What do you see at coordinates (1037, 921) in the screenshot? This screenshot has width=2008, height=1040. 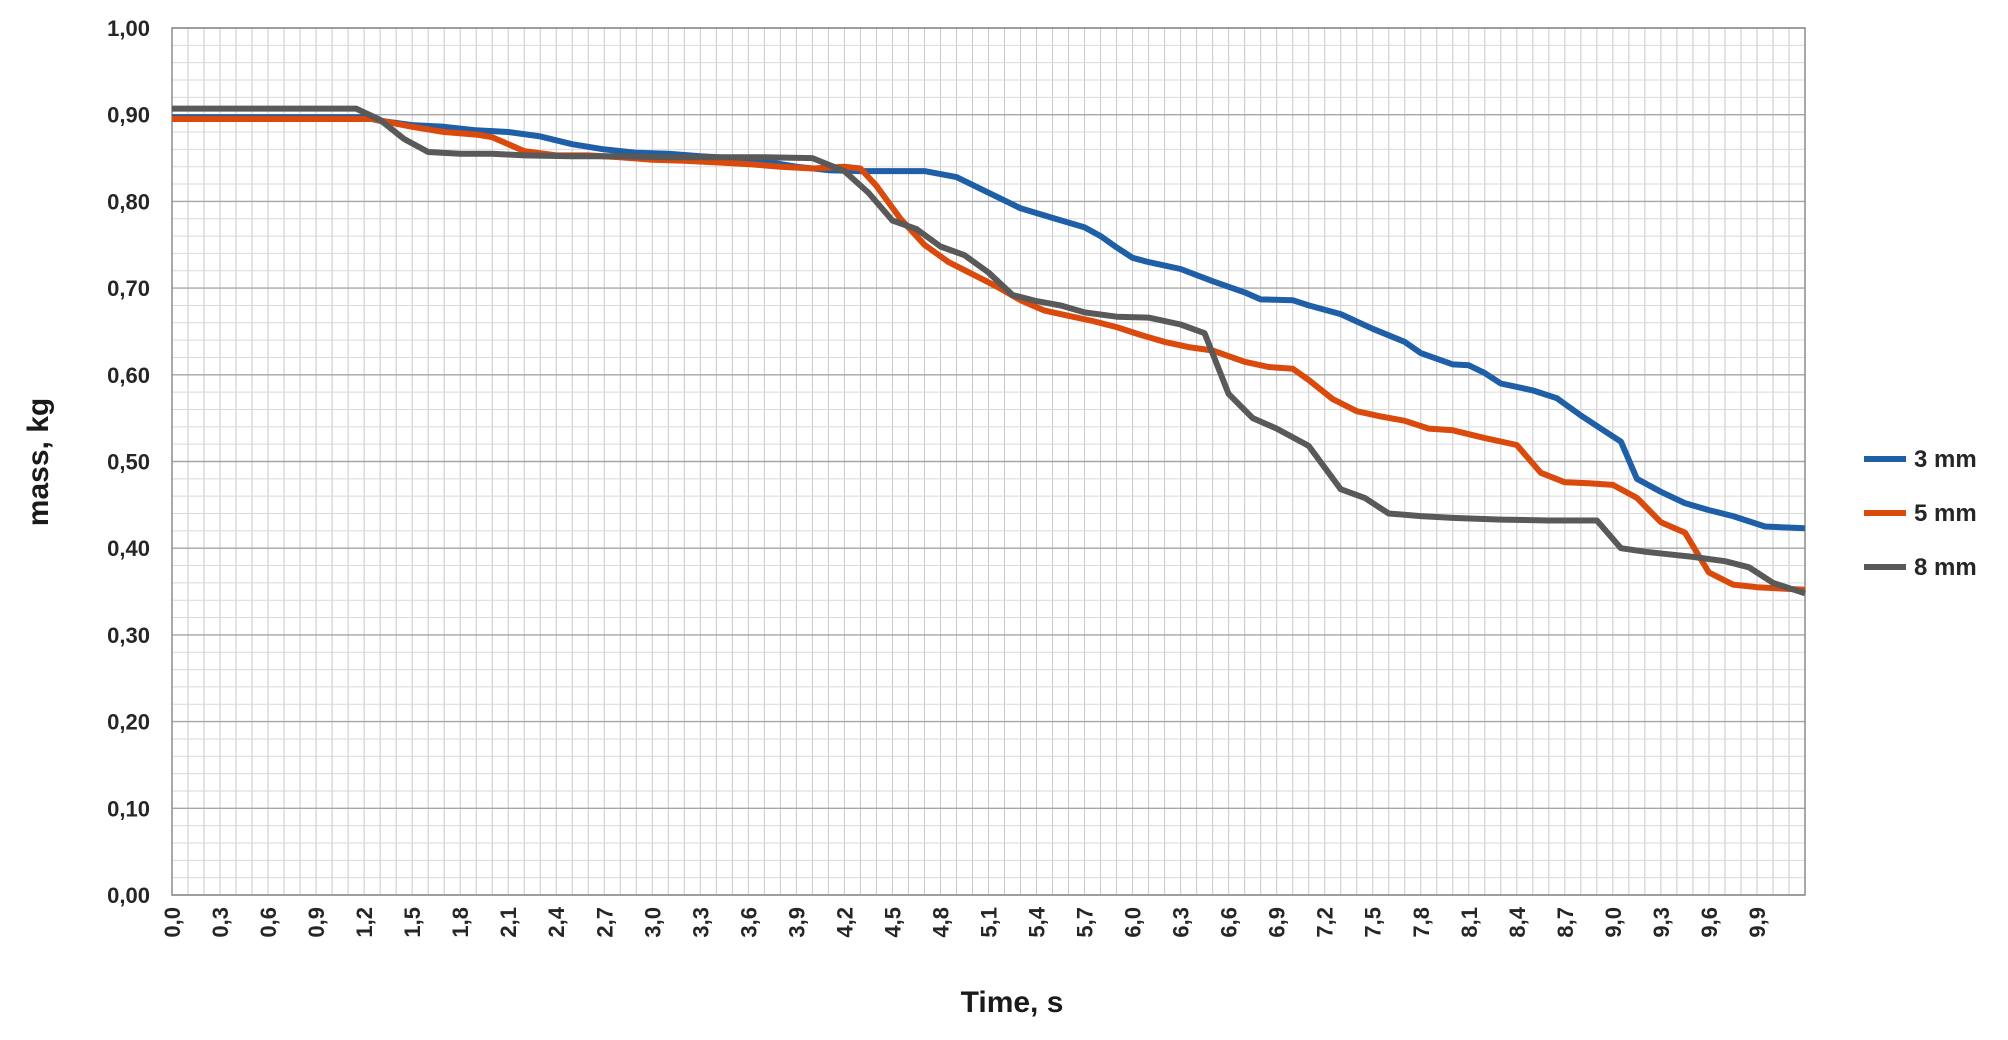 I see `x-tick-label: 5,4` at bounding box center [1037, 921].